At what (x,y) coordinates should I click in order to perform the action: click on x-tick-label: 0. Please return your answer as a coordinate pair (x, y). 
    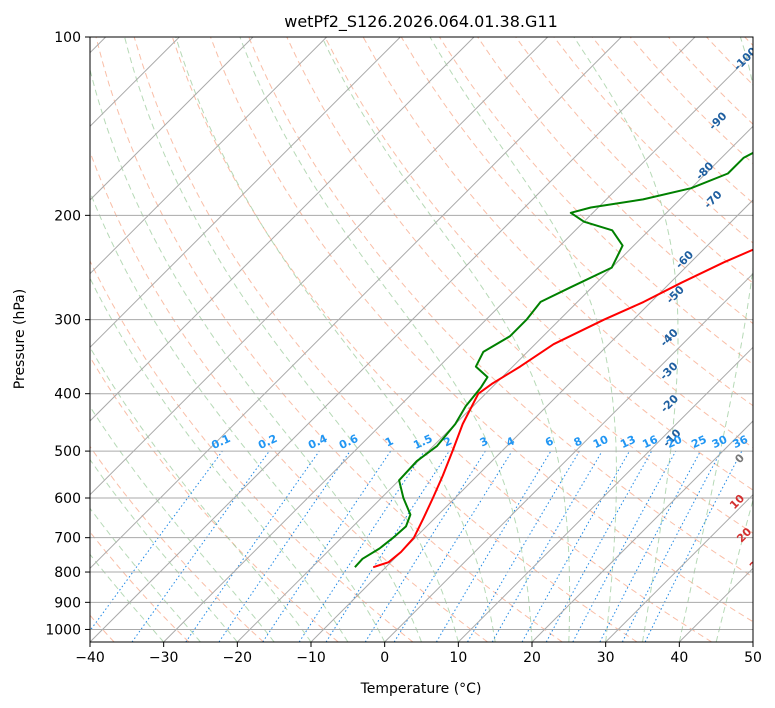
    Looking at the image, I should click on (384, 658).